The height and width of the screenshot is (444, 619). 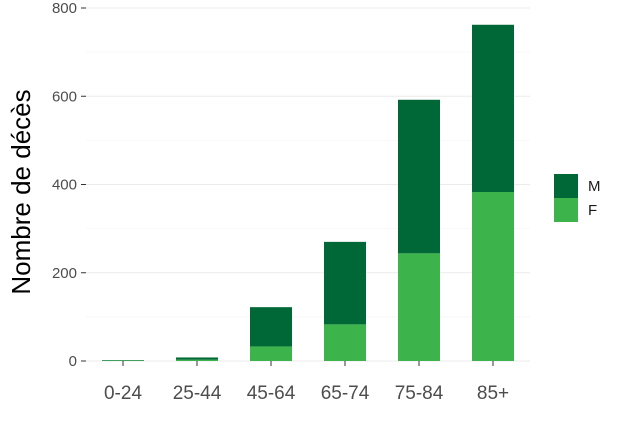 I want to click on x-tick-label: 65-74, so click(x=345, y=393).